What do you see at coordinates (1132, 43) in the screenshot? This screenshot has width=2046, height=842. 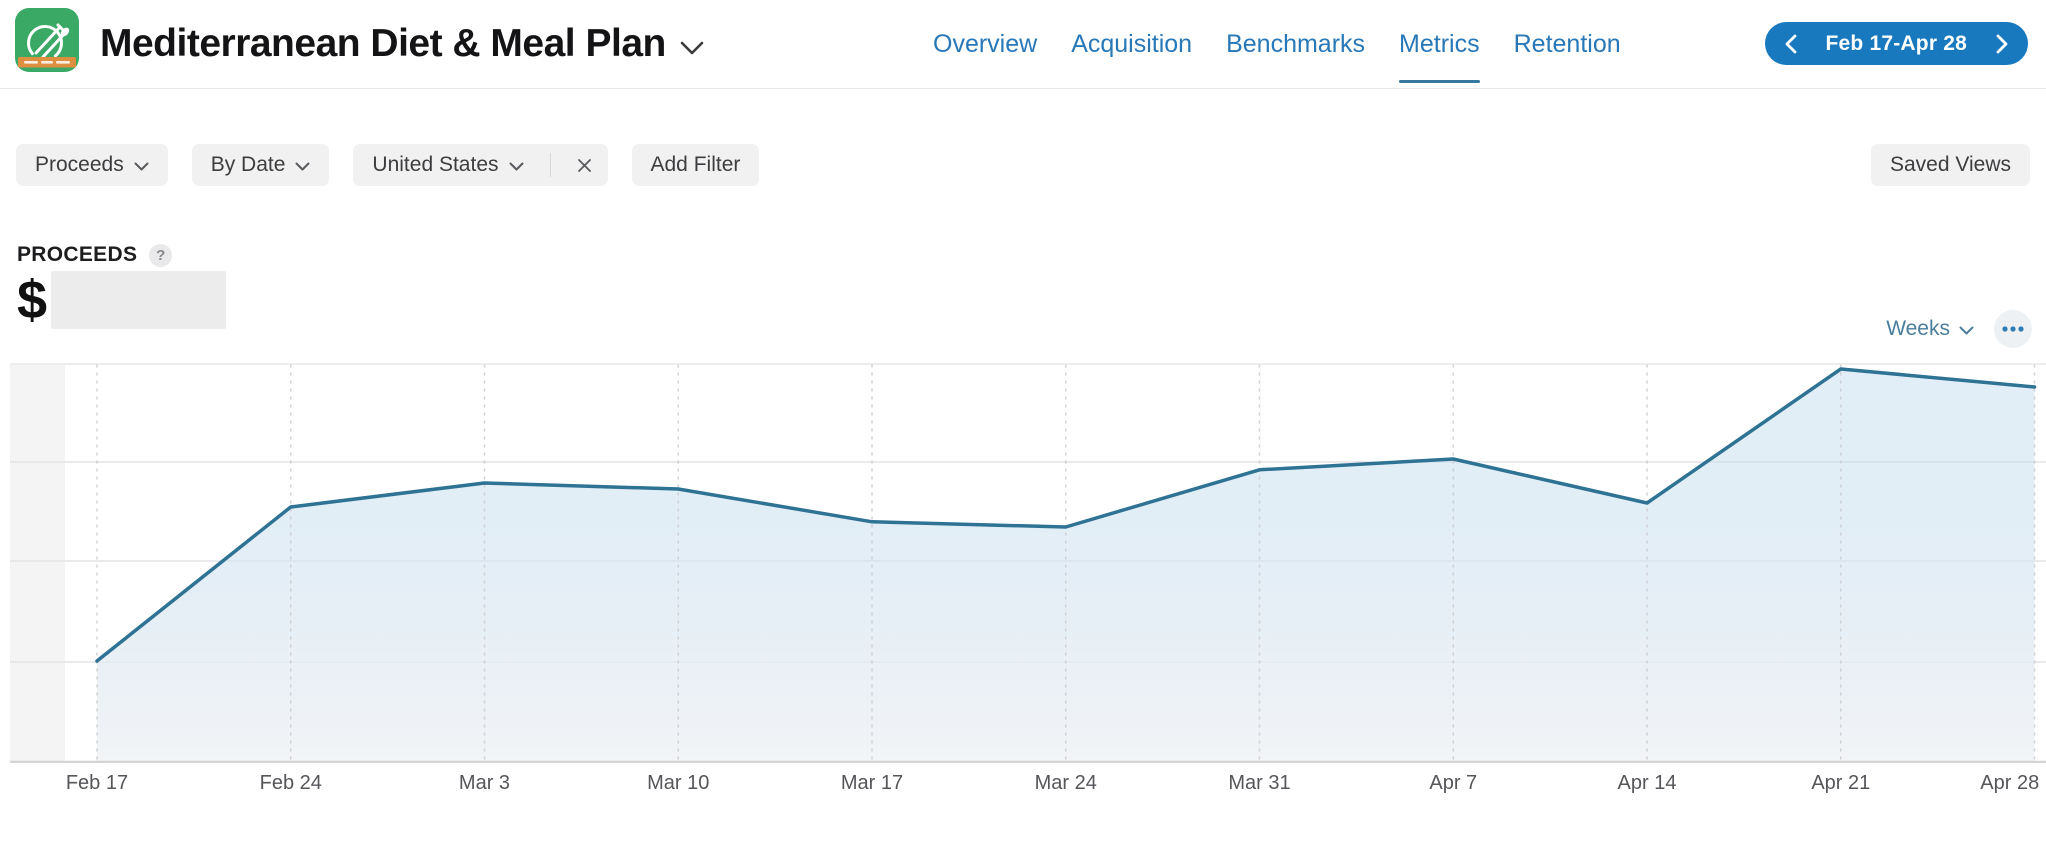 I see `tab-acquisition: Acquisition` at bounding box center [1132, 43].